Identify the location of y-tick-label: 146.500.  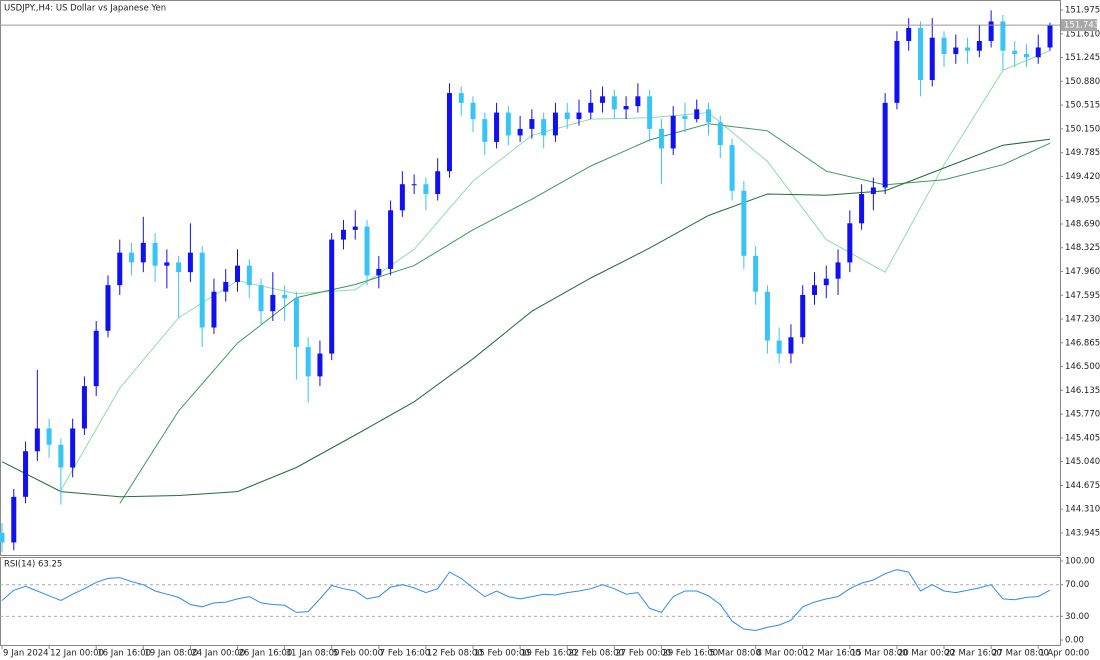
(1082, 367).